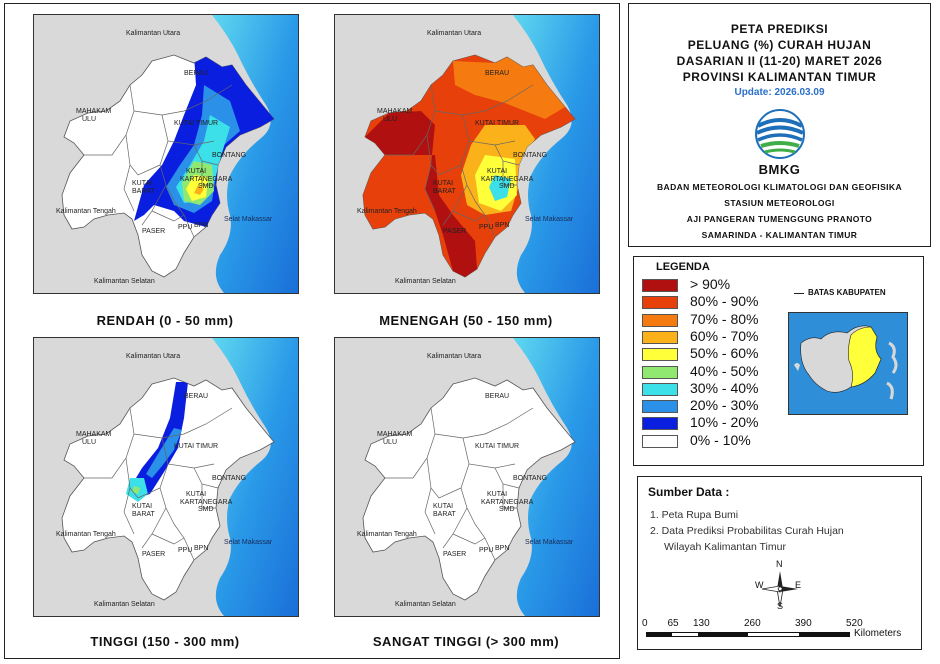 The image size is (940, 664). I want to click on source-item-2b: Wilayah Kalimantan Timur, so click(725, 547).